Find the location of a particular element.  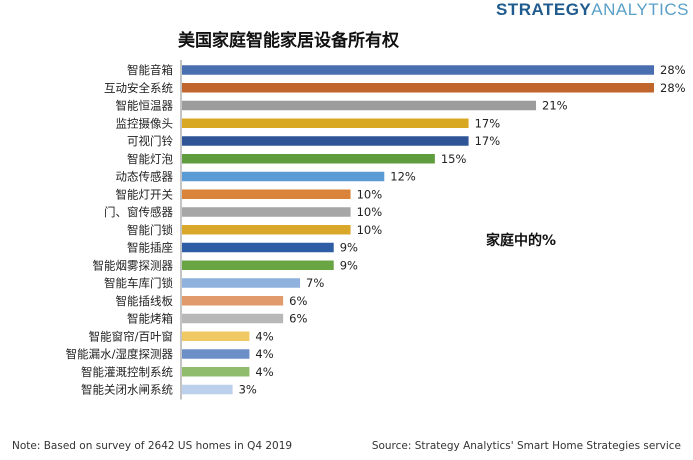

value-label: 3% is located at coordinates (248, 390).